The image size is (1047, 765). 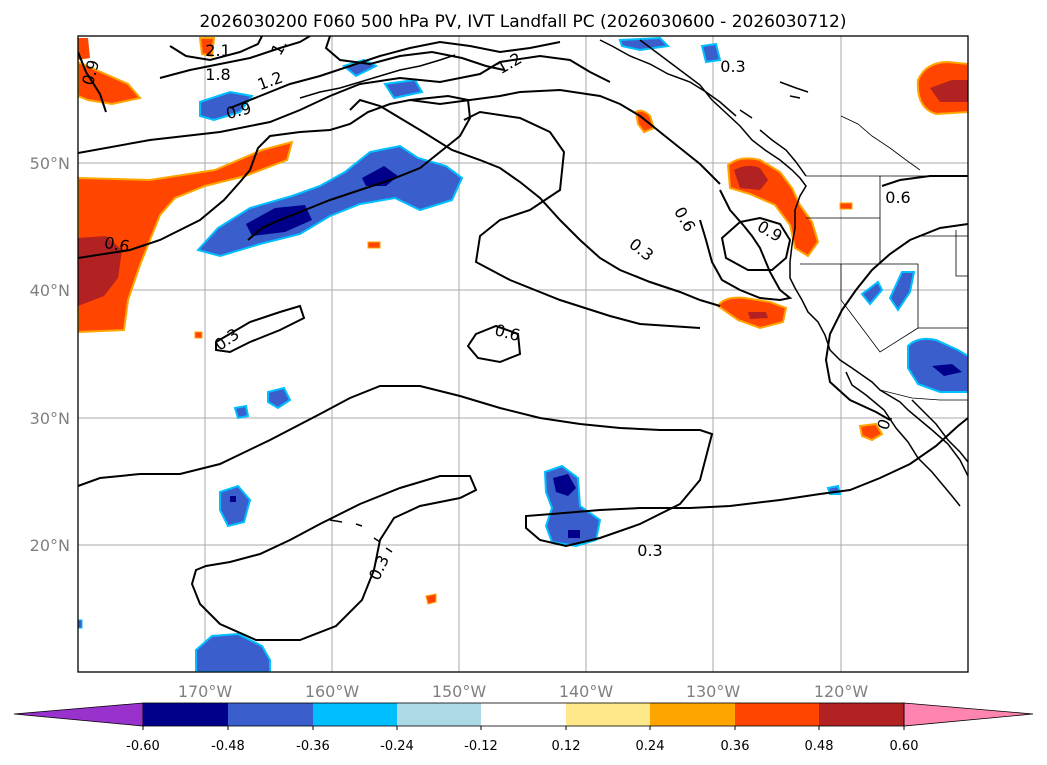 What do you see at coordinates (756, 243) in the screenshot?
I see `contour-0.9-coast` at bounding box center [756, 243].